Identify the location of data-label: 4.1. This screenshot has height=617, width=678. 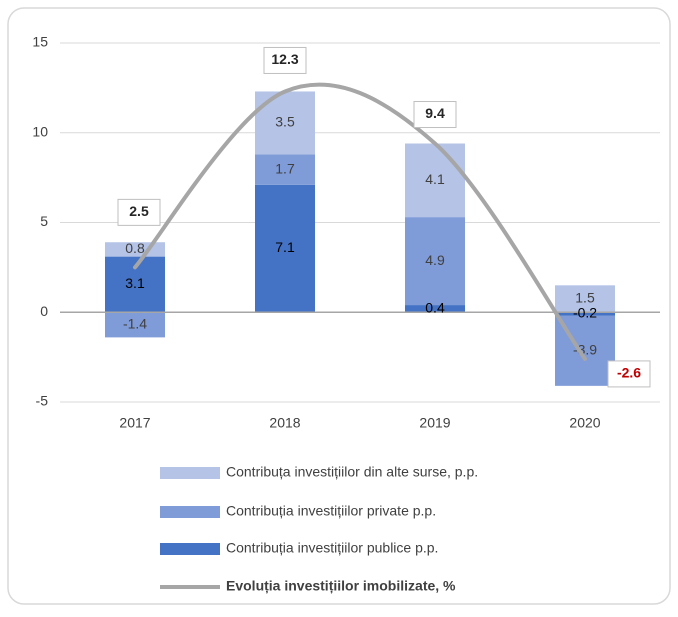
(435, 179).